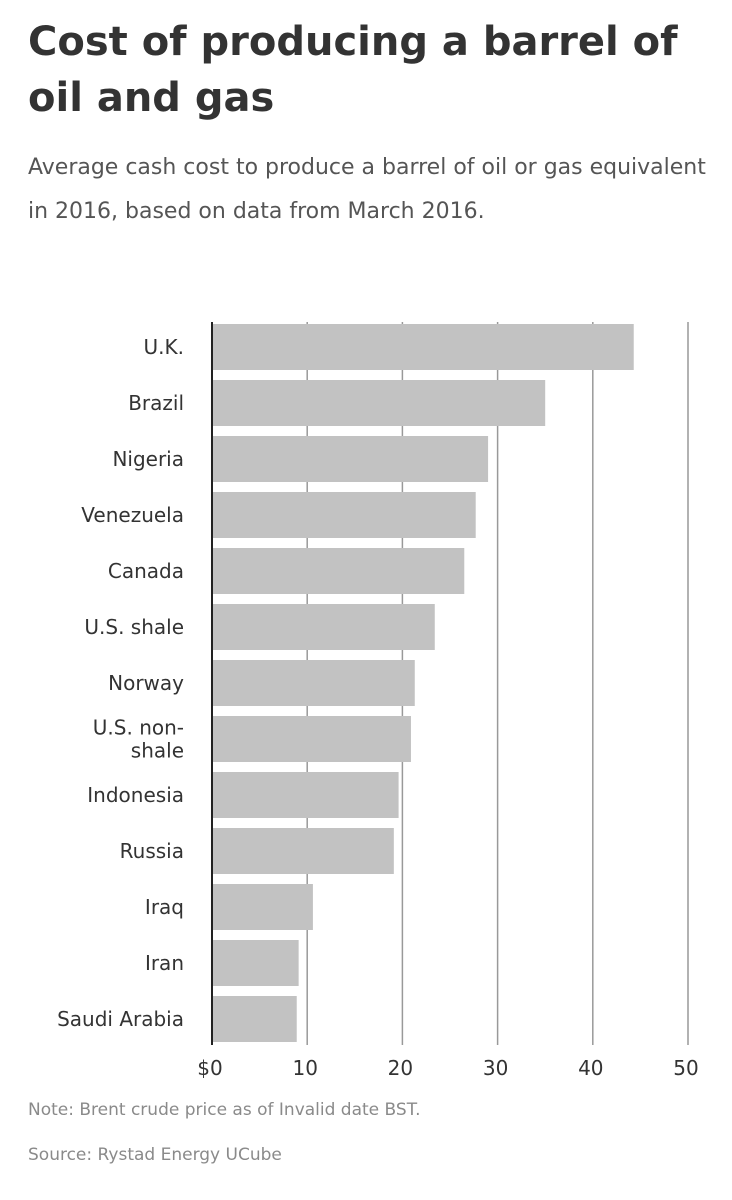  I want to click on category-label: shale, so click(157, 751).